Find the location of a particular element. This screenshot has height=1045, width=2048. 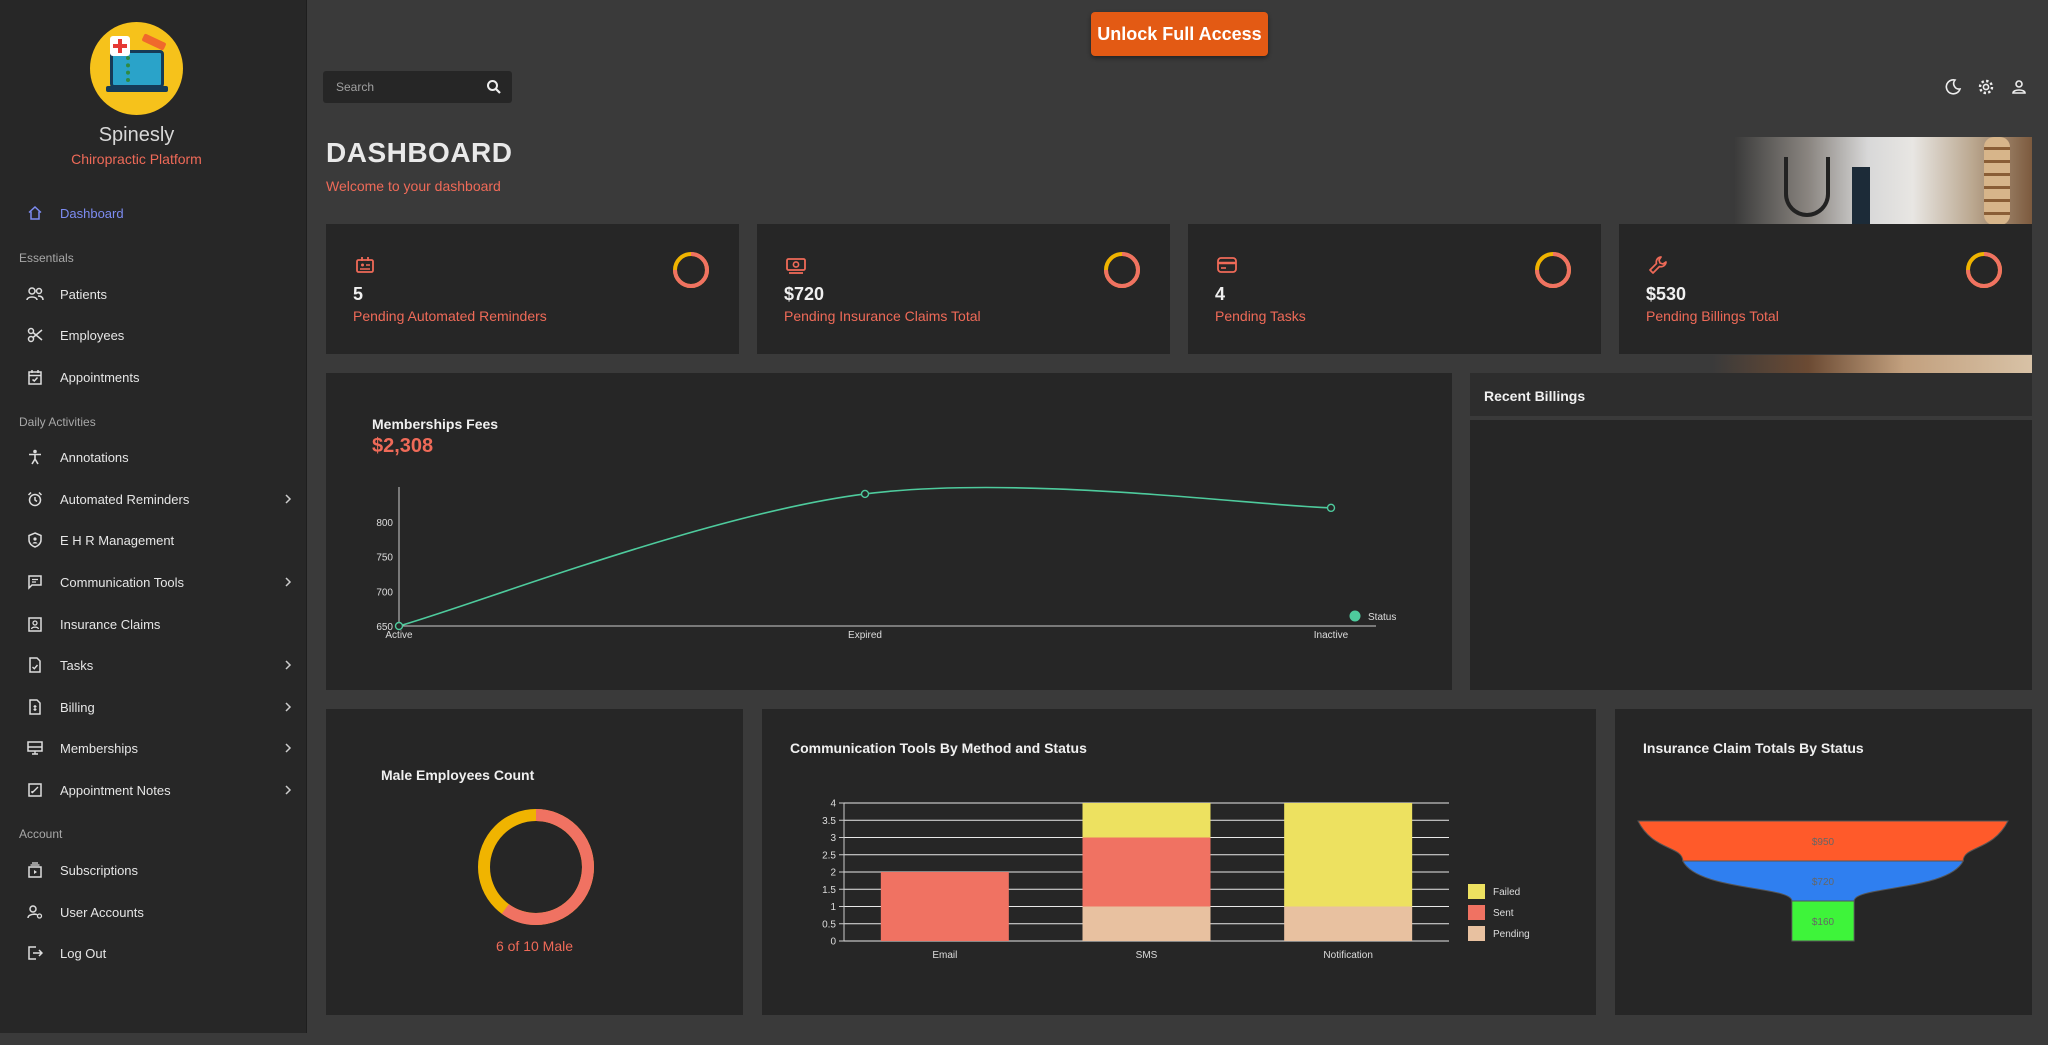

legend-label: Pending is located at coordinates (1511, 934).